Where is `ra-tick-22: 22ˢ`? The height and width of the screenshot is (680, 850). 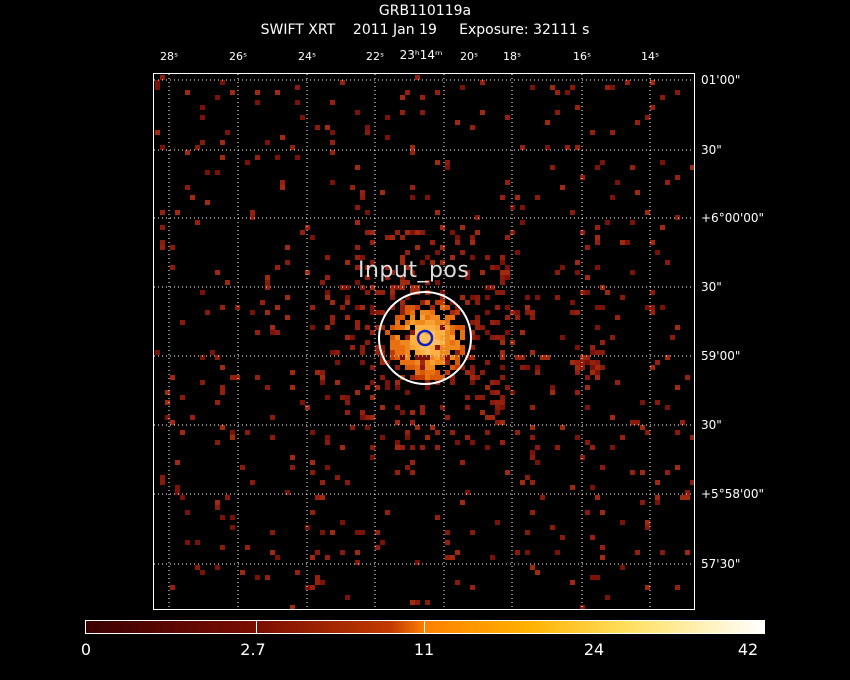 ra-tick-22: 22ˢ is located at coordinates (375, 56).